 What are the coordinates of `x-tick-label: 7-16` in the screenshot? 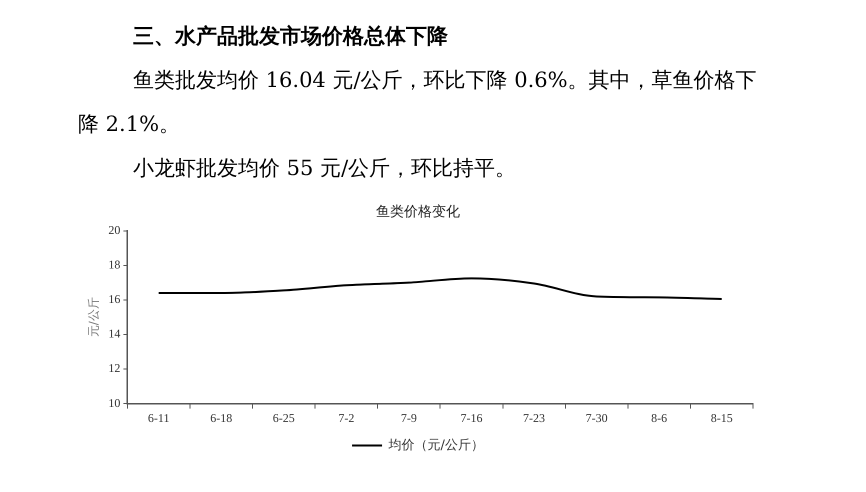 It's located at (471, 417).